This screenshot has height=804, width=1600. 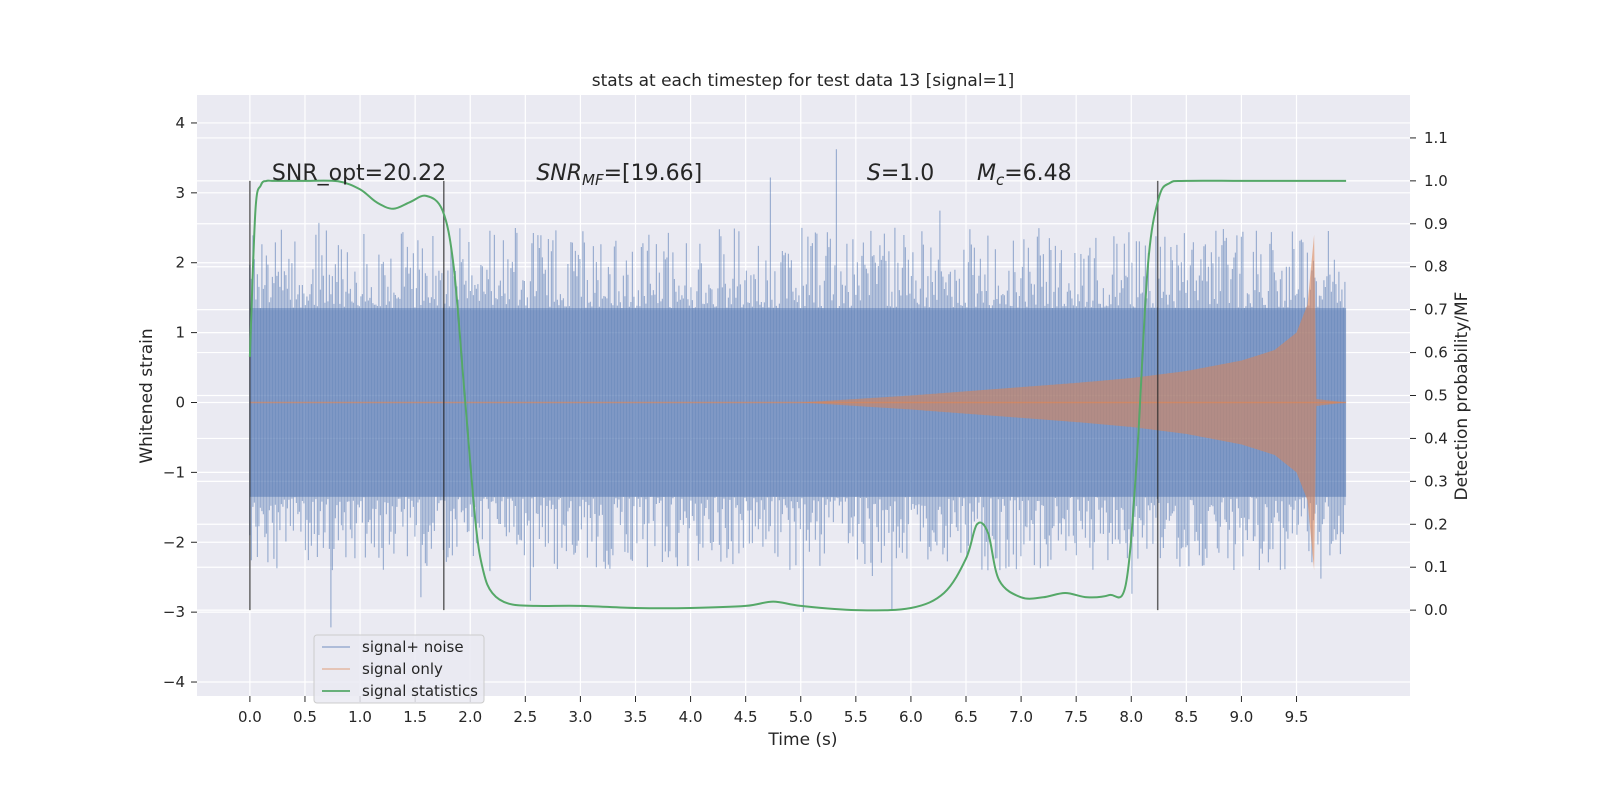 What do you see at coordinates (1076, 717) in the screenshot?
I see `x-tick-label: 7.5` at bounding box center [1076, 717].